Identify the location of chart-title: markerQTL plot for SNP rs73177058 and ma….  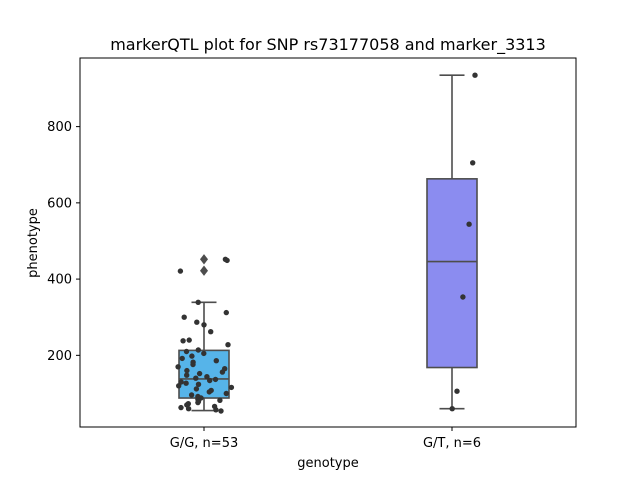
(328, 45).